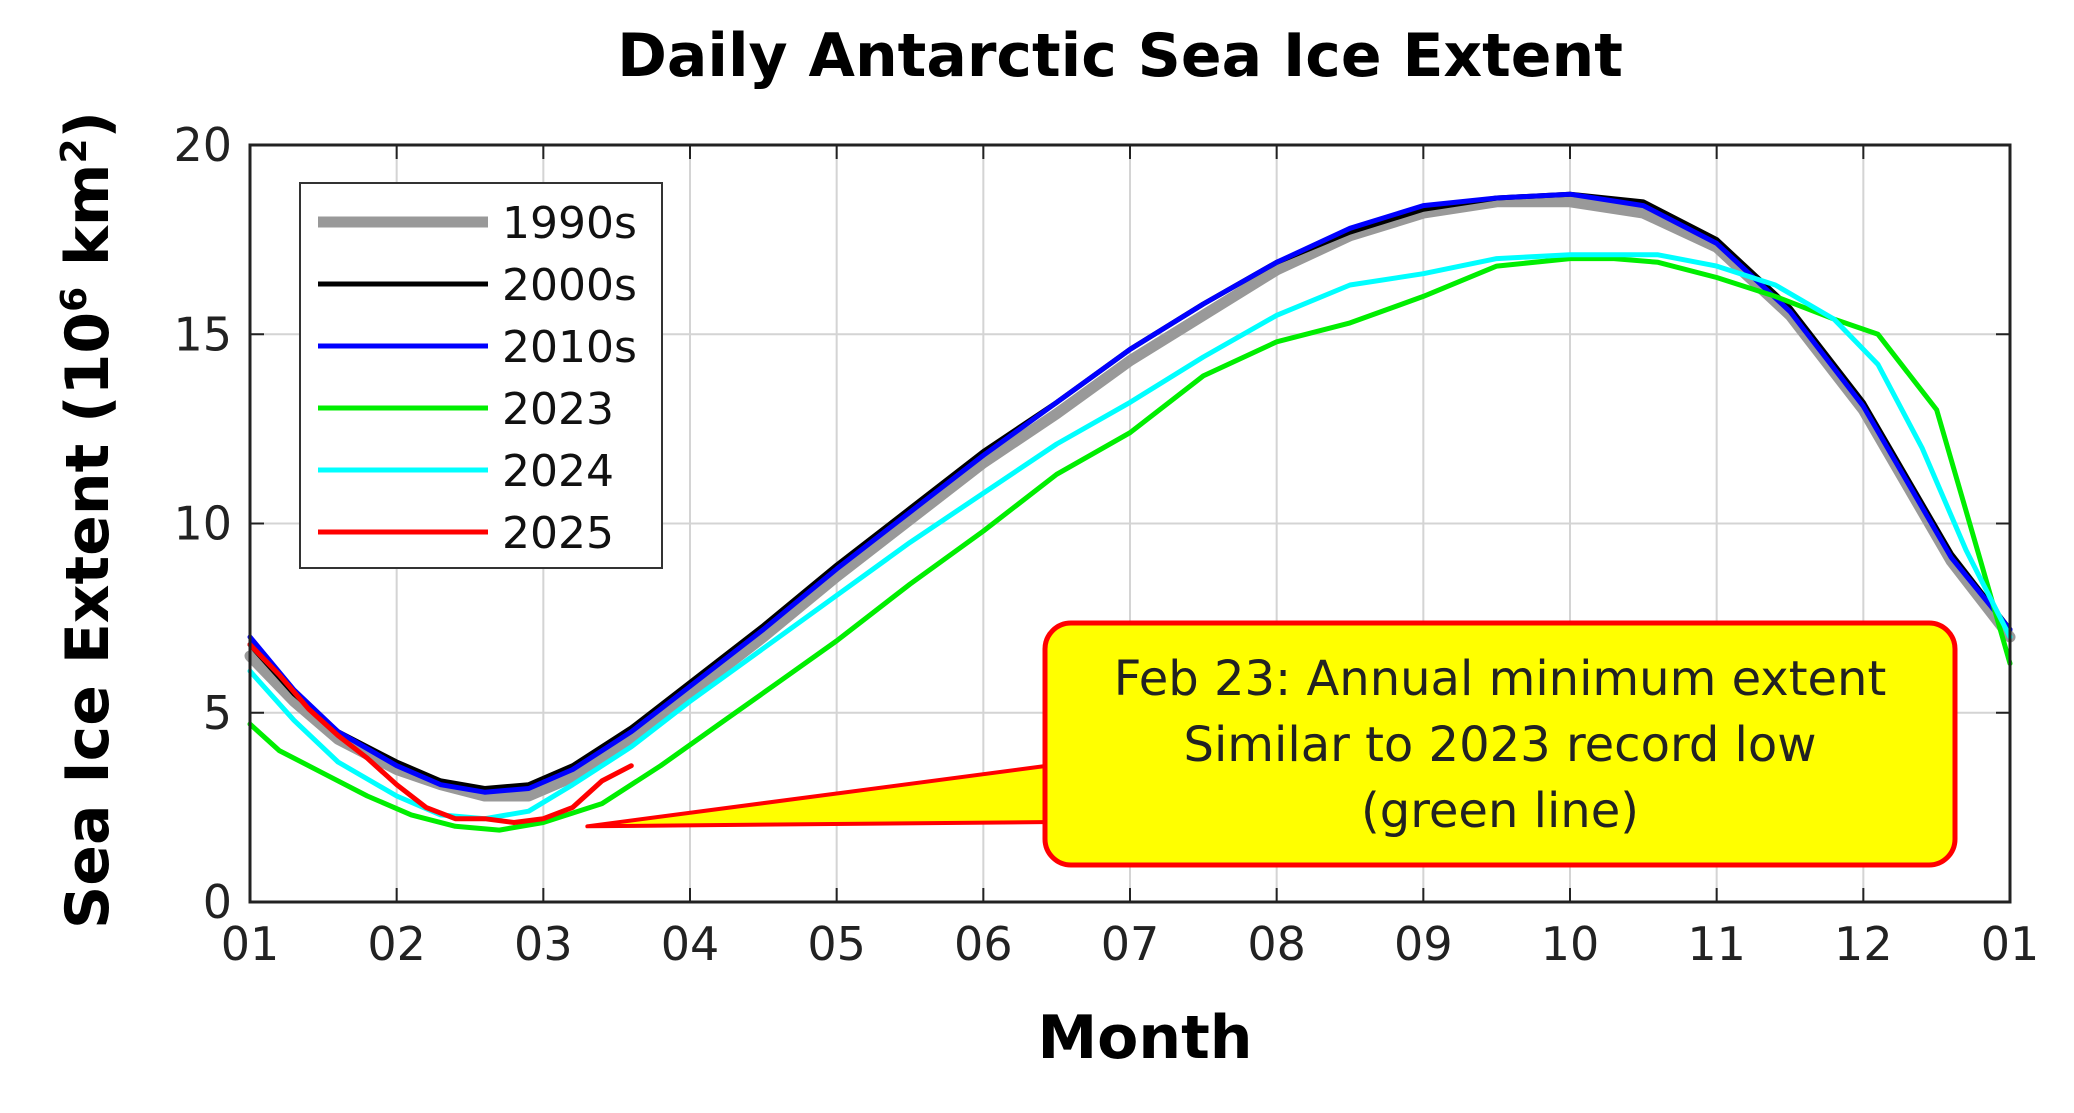 This screenshot has height=1113, width=2074. What do you see at coordinates (1570, 944) in the screenshot?
I see `x-tick-label: 10` at bounding box center [1570, 944].